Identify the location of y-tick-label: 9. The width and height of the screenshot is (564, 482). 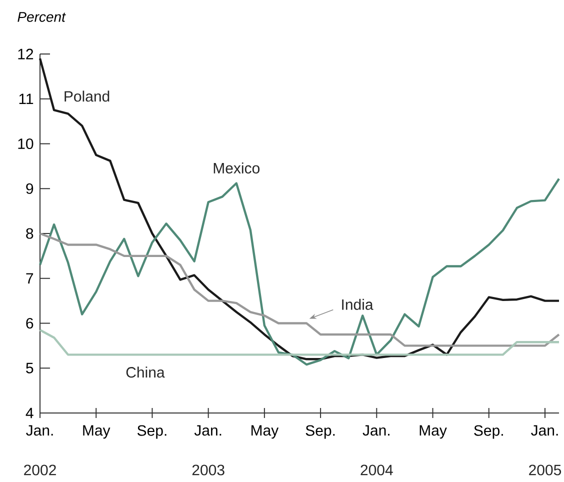
(30, 188).